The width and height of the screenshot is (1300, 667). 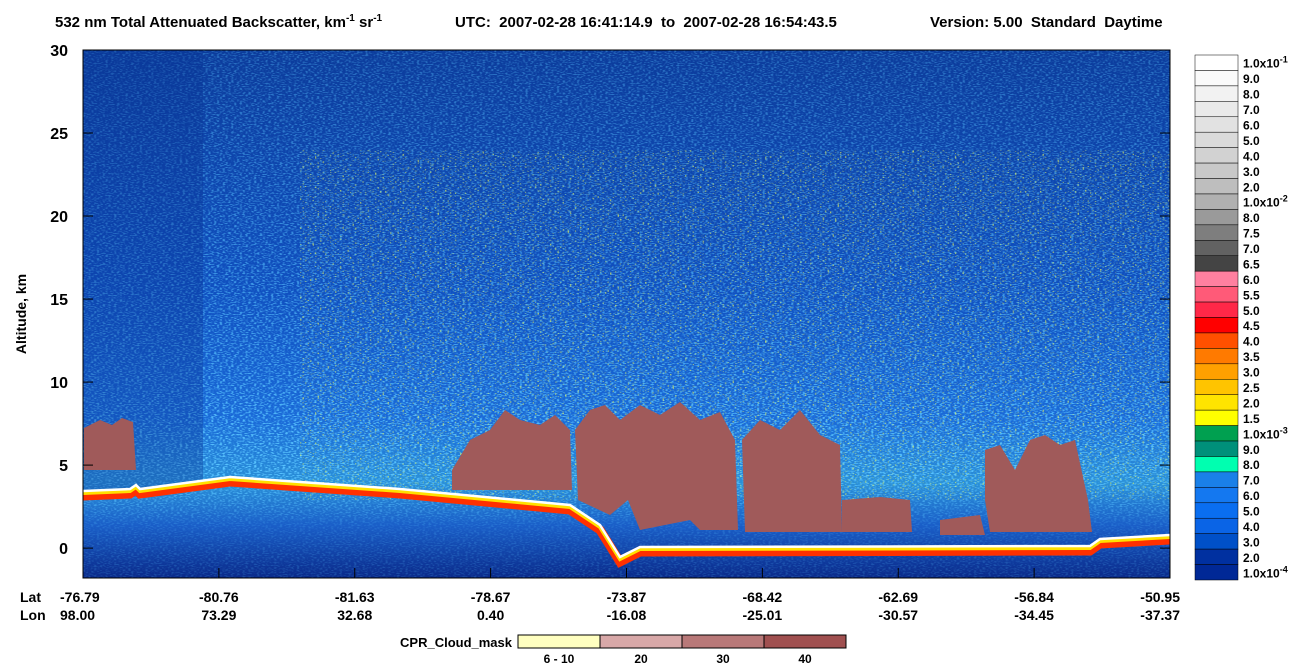 I want to click on colorbar-label-sup: -4, so click(x=1284, y=569).